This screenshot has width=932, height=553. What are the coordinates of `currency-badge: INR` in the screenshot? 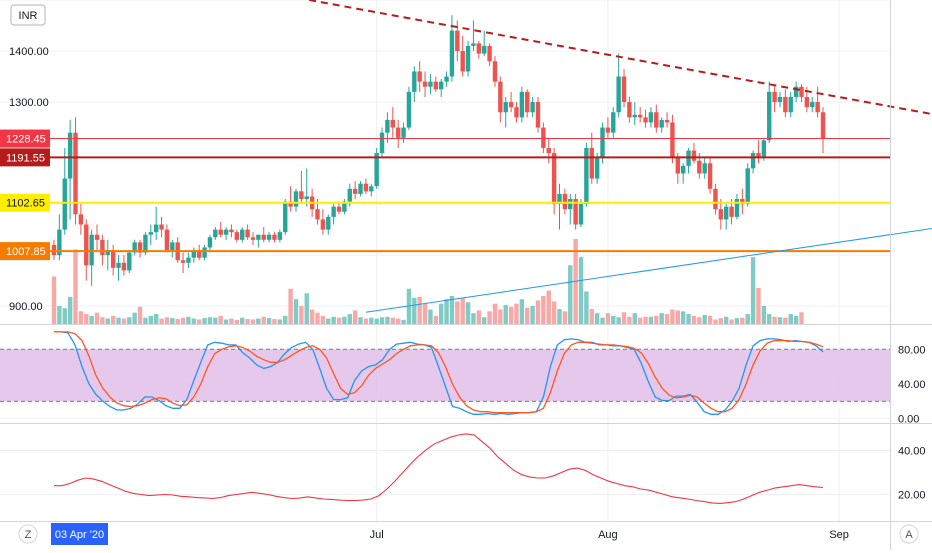 It's located at (28, 15).